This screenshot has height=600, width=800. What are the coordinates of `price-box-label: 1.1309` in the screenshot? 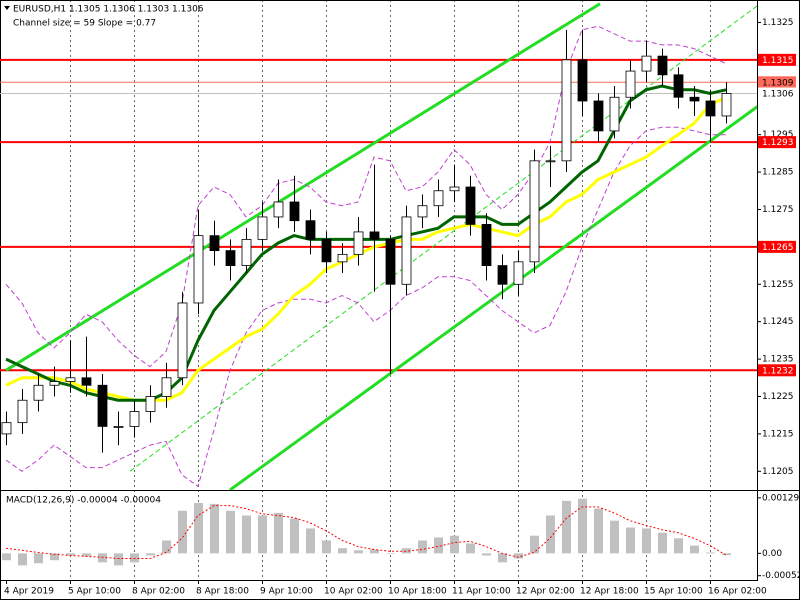 It's located at (778, 83).